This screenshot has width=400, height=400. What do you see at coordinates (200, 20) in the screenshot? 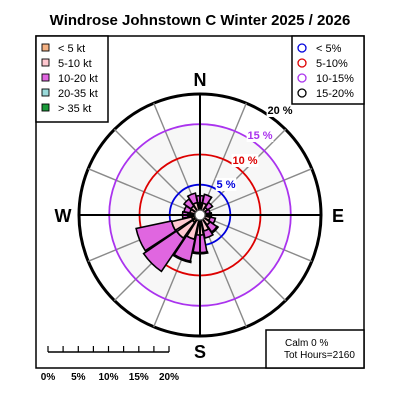
I see `chart-title: Windrose Johnstown C Winter 2025 / 2026` at bounding box center [200, 20].